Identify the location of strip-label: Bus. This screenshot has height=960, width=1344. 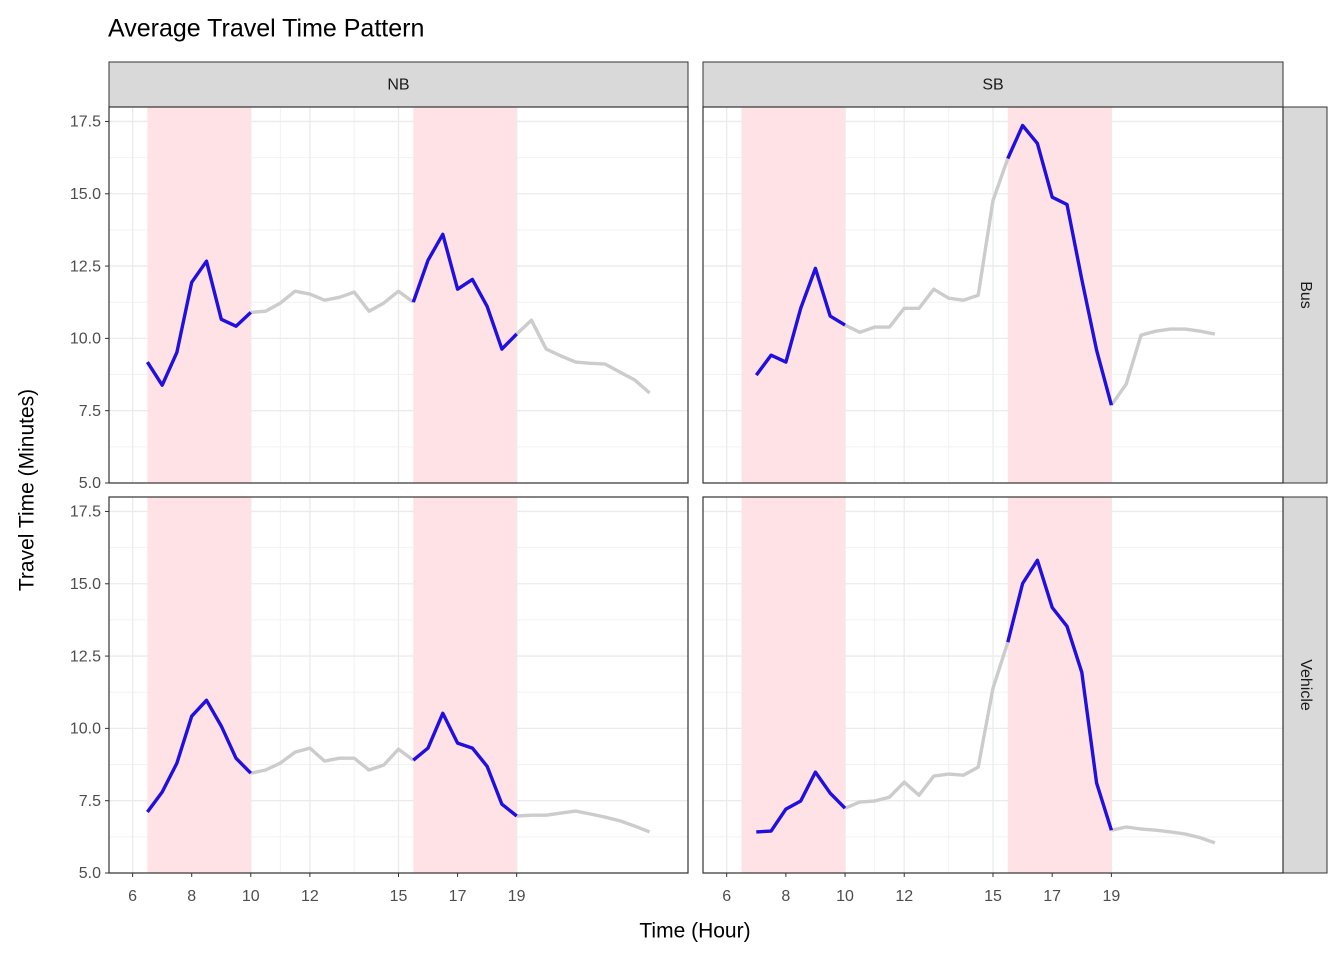
(1305, 295).